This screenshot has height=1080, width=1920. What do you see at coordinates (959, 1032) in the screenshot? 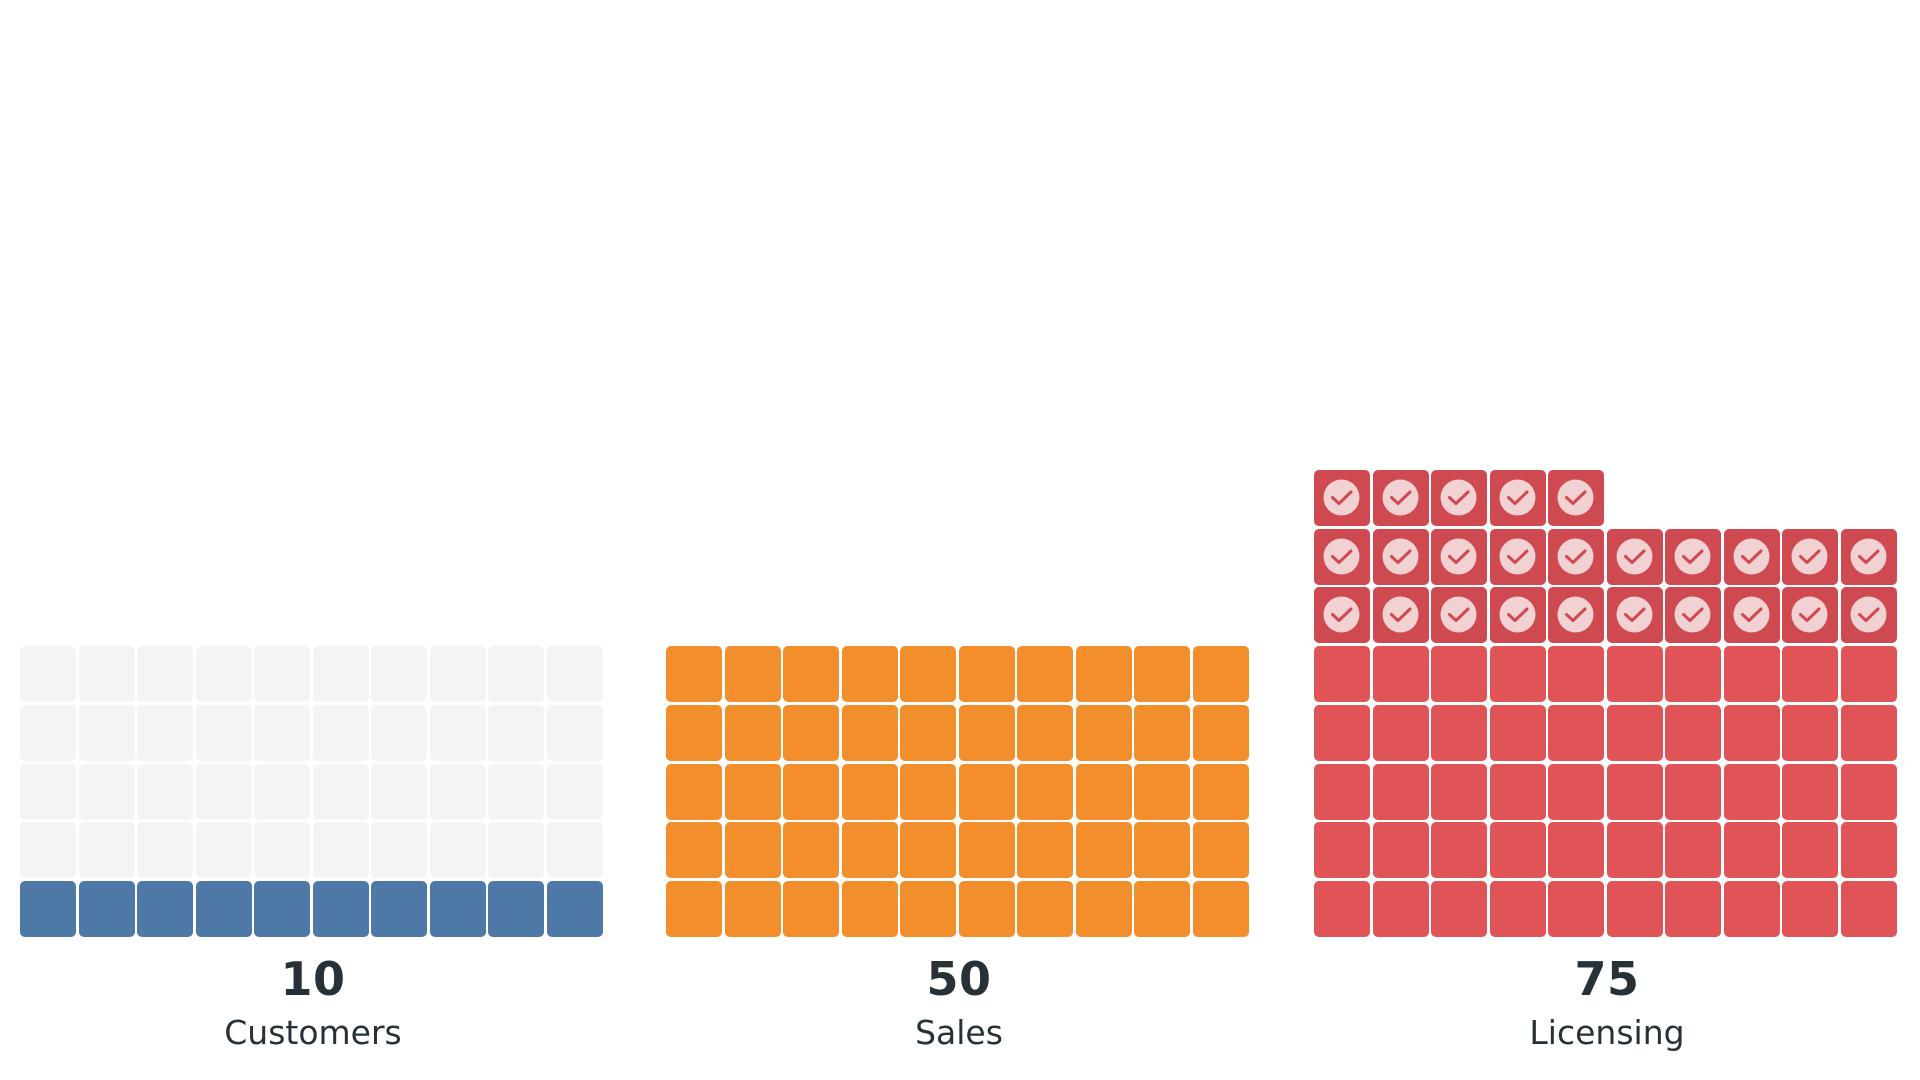
I see `waffle-label: Sales` at bounding box center [959, 1032].